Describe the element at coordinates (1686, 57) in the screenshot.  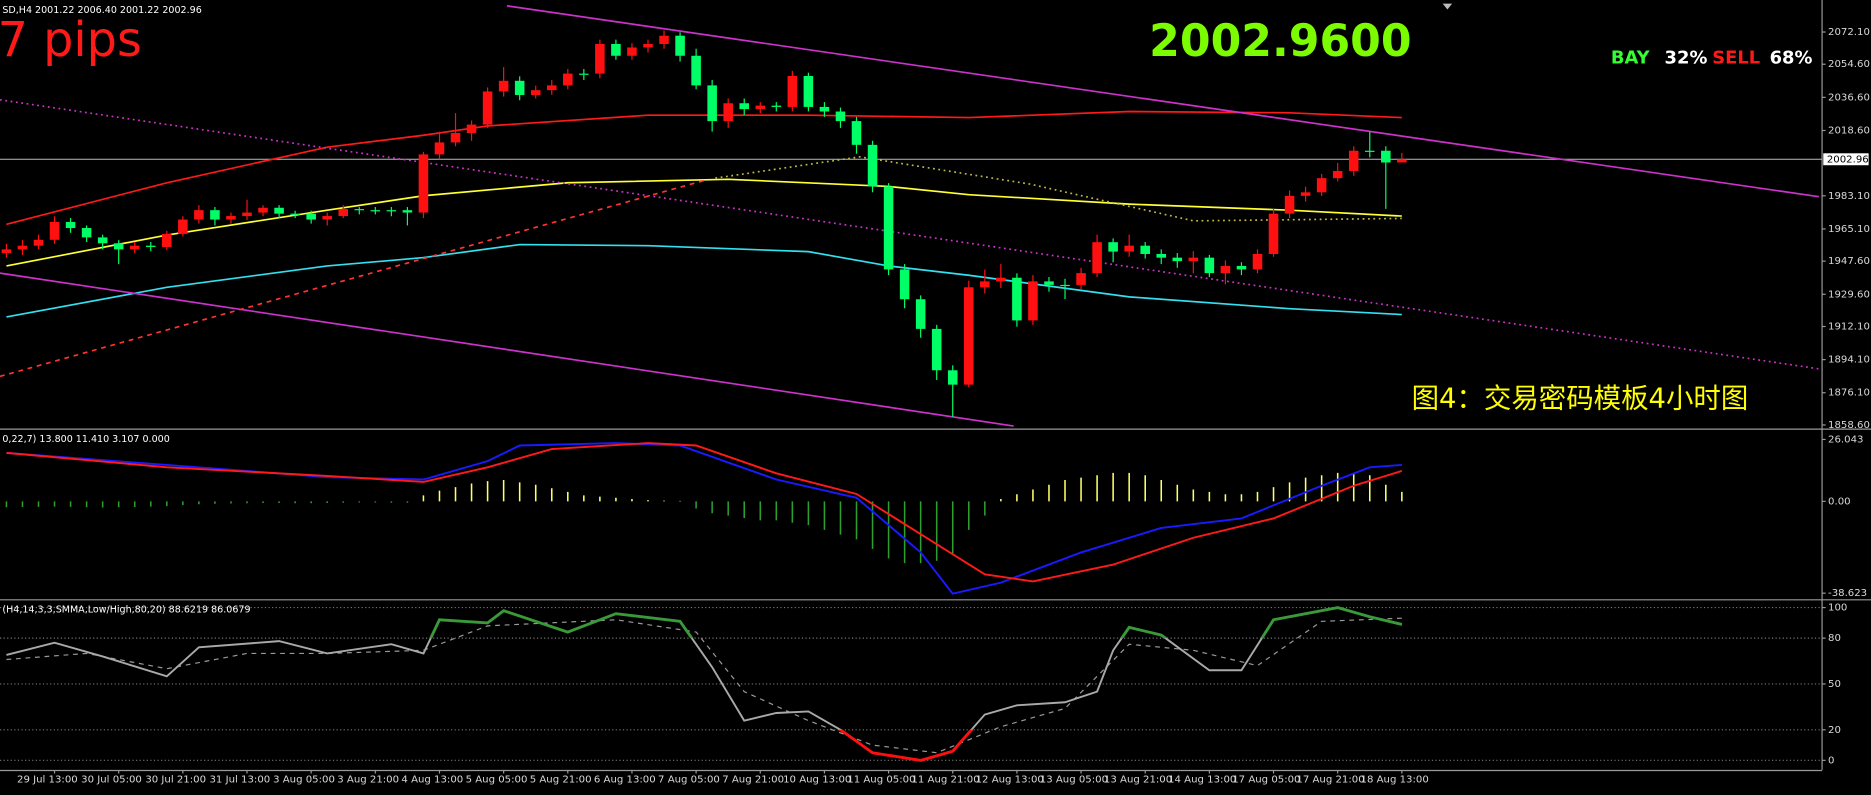
I see `bay-pct: 32%` at that location.